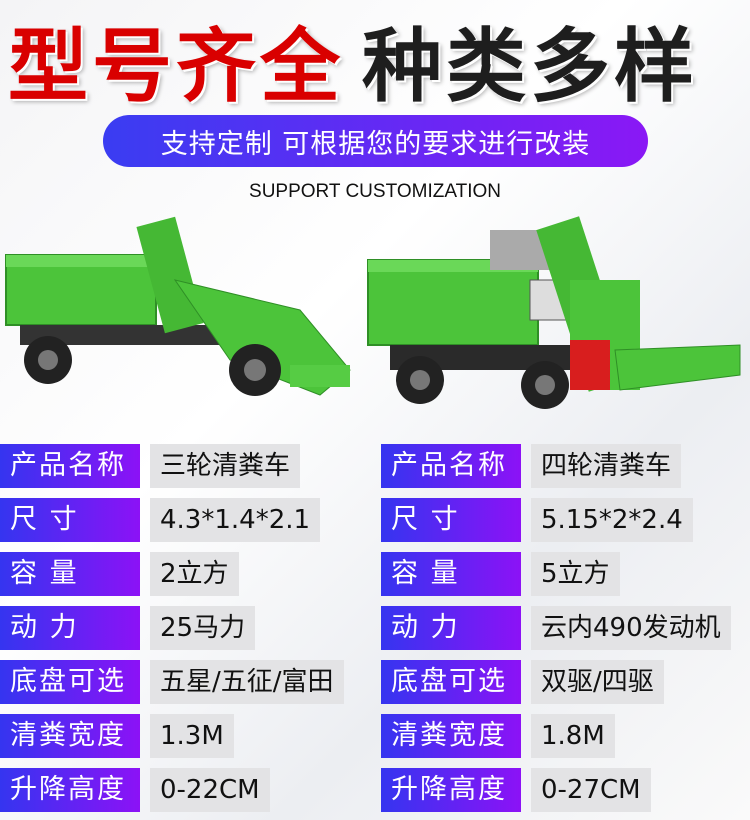  I want to click on spec-label-right: 底盘可选, so click(451, 682).